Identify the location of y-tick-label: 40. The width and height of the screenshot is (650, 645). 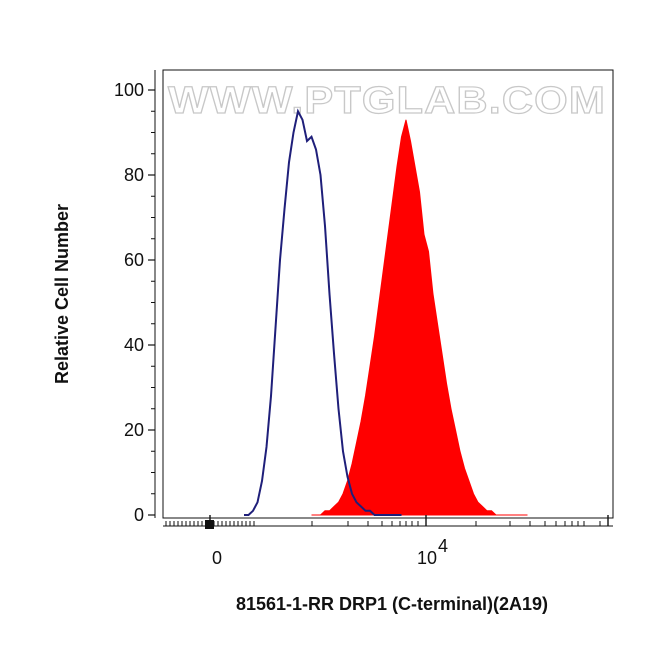
(134, 345).